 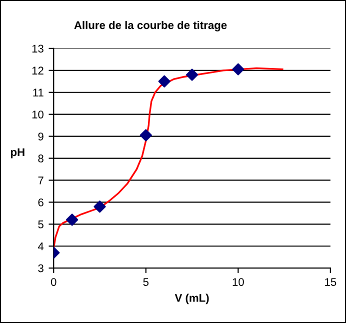 What do you see at coordinates (41, 246) in the screenshot?
I see `y-tick-label: 4` at bounding box center [41, 246].